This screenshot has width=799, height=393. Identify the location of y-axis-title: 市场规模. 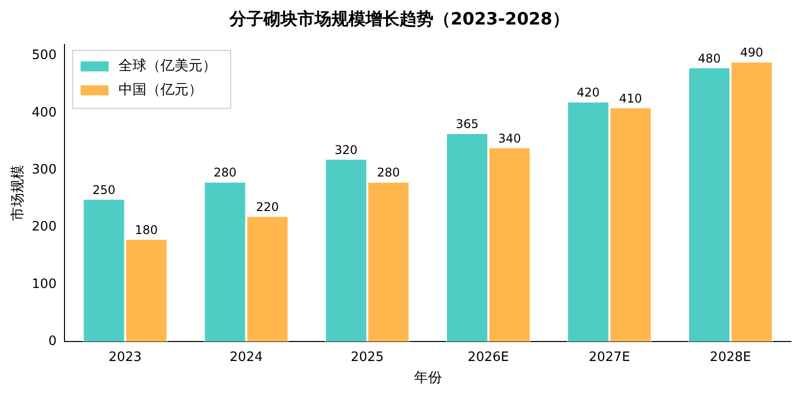
(18, 193).